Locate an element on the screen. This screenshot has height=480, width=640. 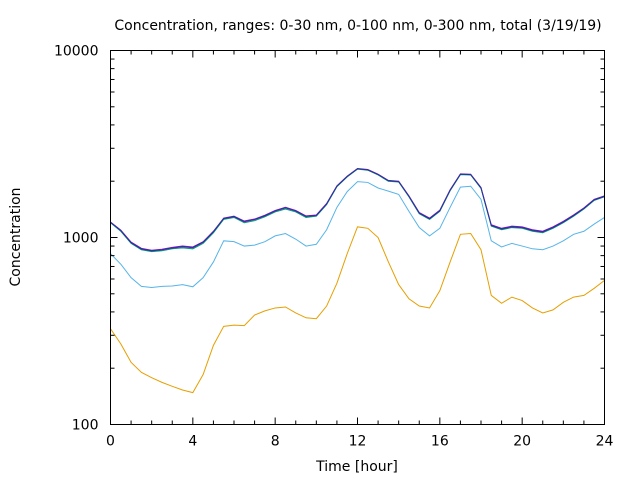
y-tick-label: 1000 is located at coordinates (81, 239).